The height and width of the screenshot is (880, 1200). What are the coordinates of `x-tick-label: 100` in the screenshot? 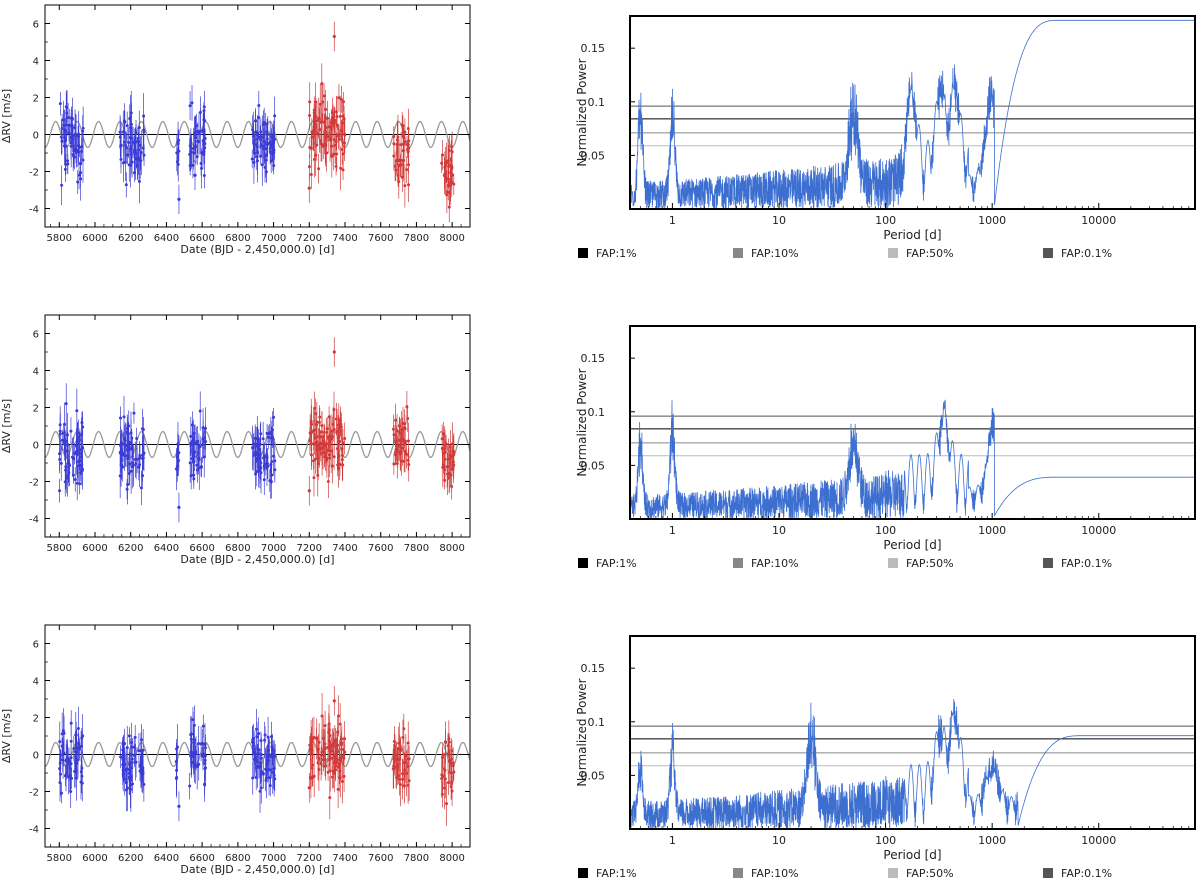 It's located at (885, 530).